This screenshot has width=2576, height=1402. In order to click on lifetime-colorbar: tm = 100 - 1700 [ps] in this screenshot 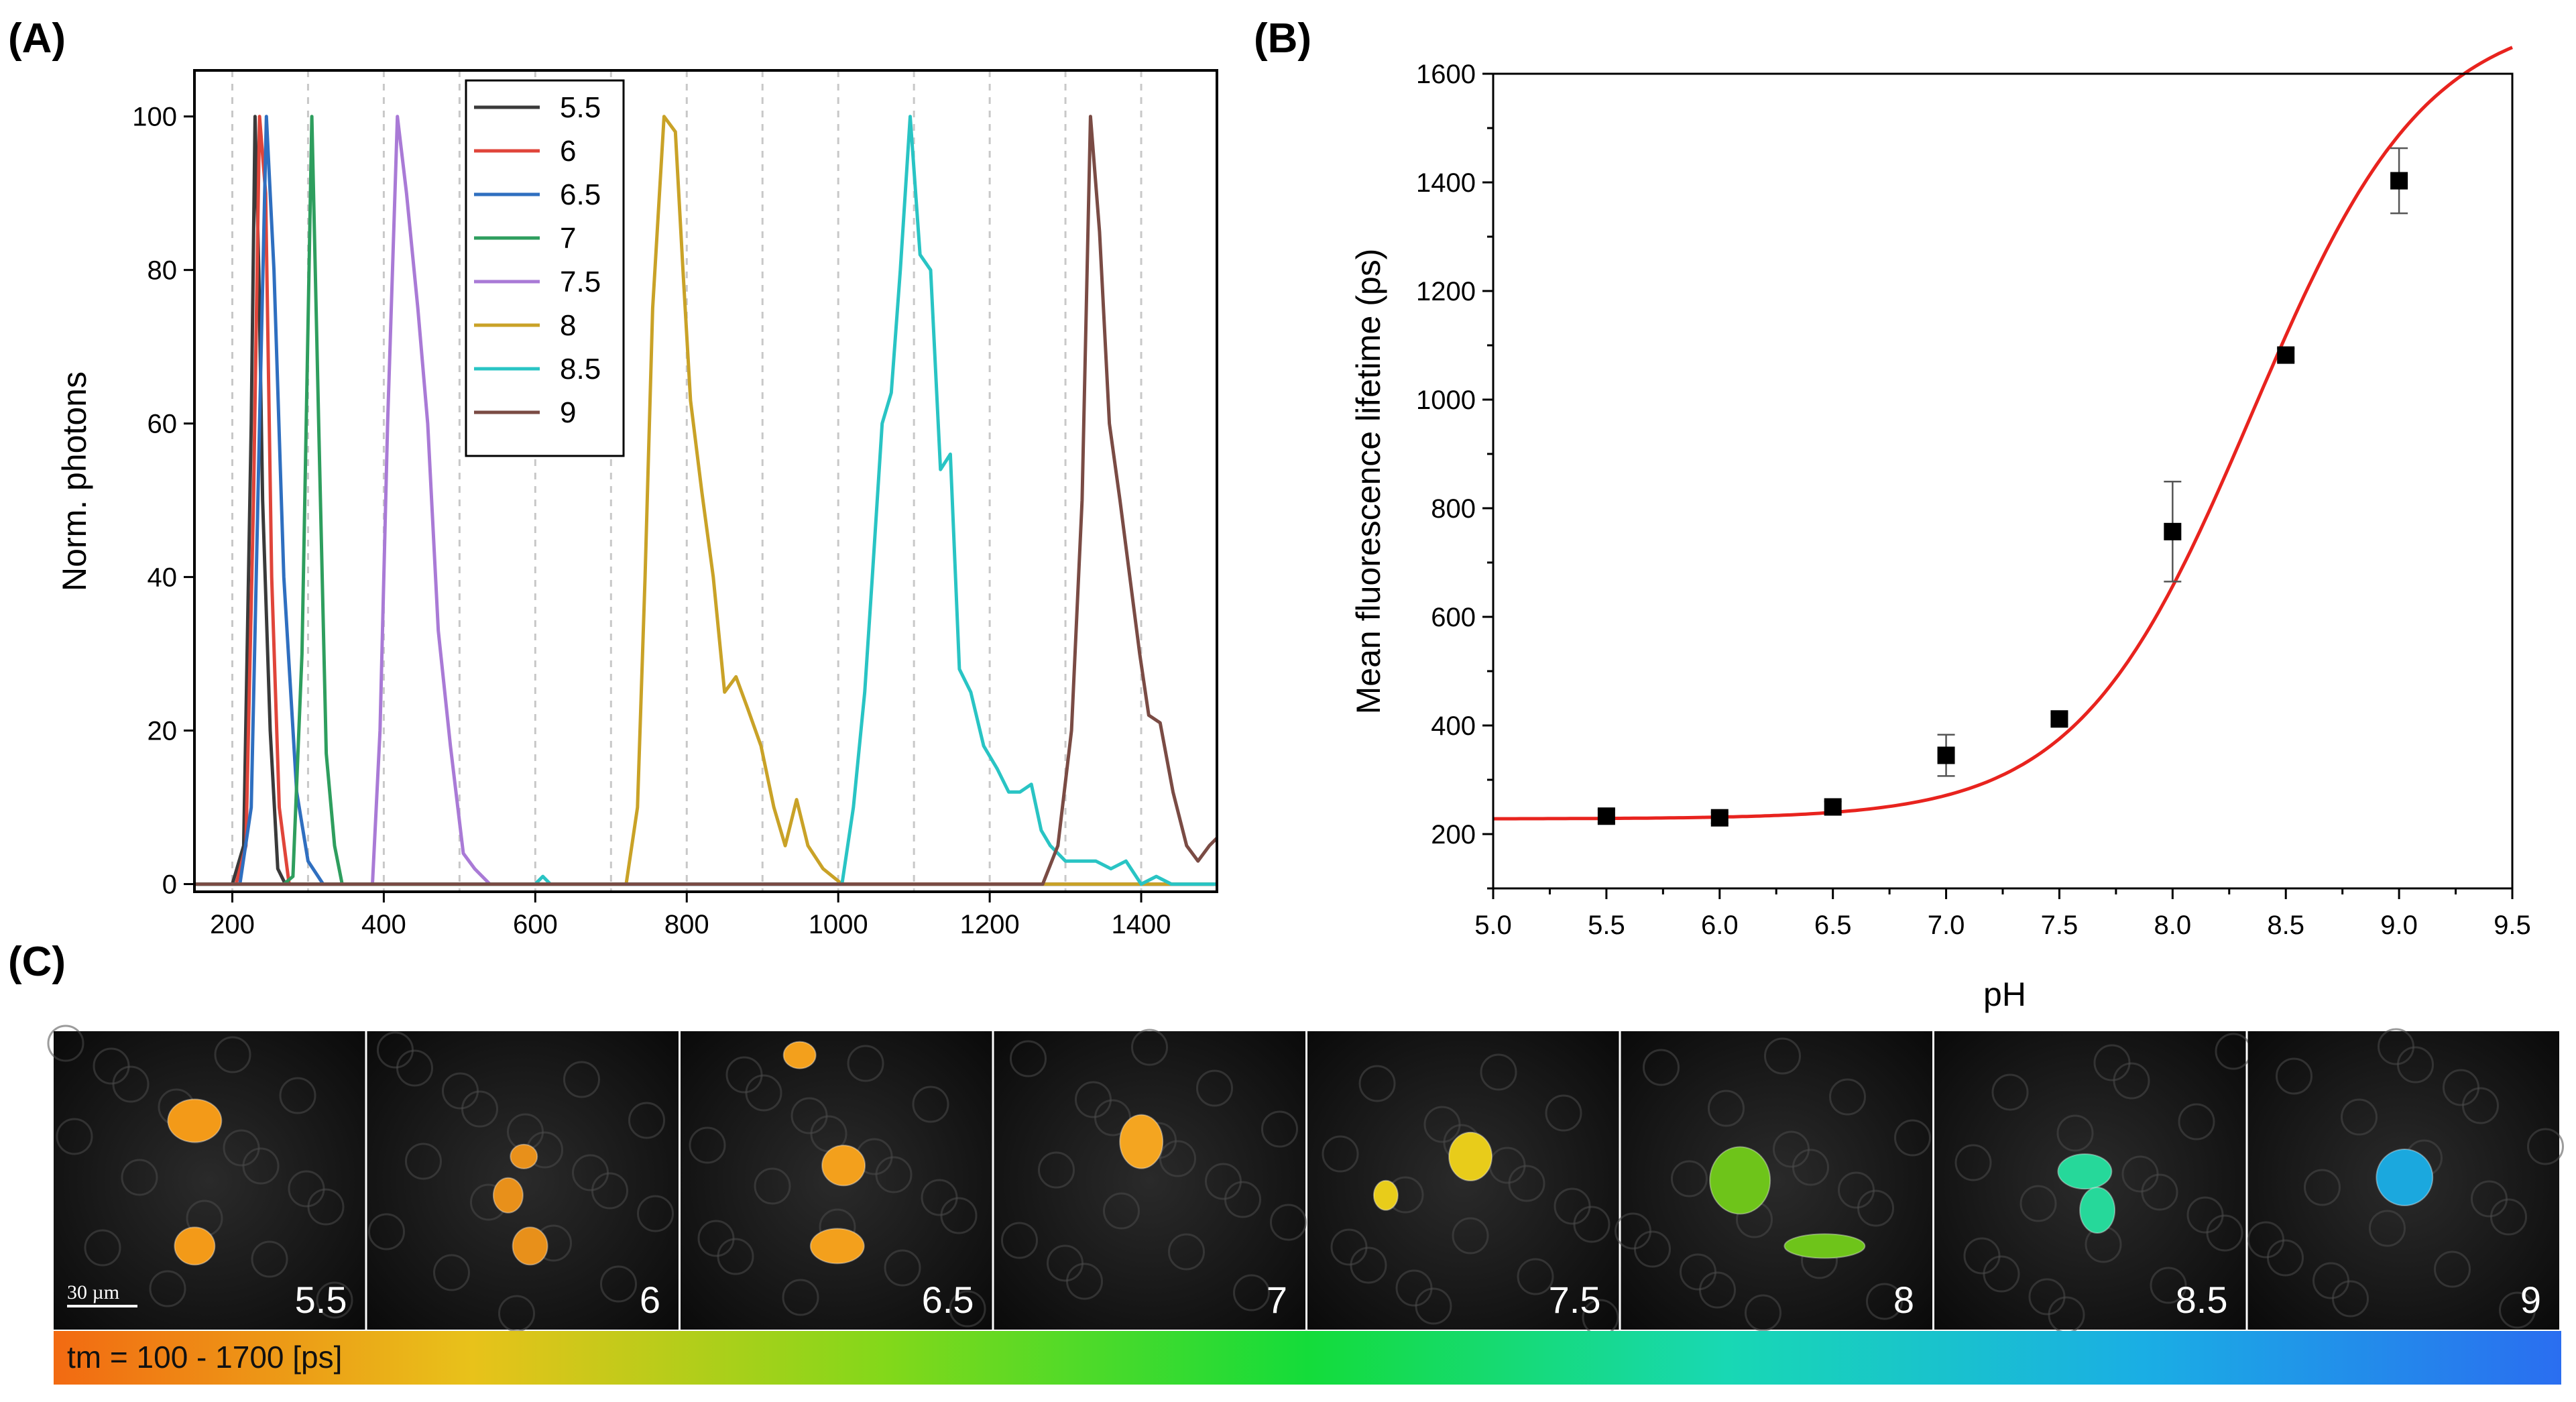, I will do `click(1307, 1358)`.